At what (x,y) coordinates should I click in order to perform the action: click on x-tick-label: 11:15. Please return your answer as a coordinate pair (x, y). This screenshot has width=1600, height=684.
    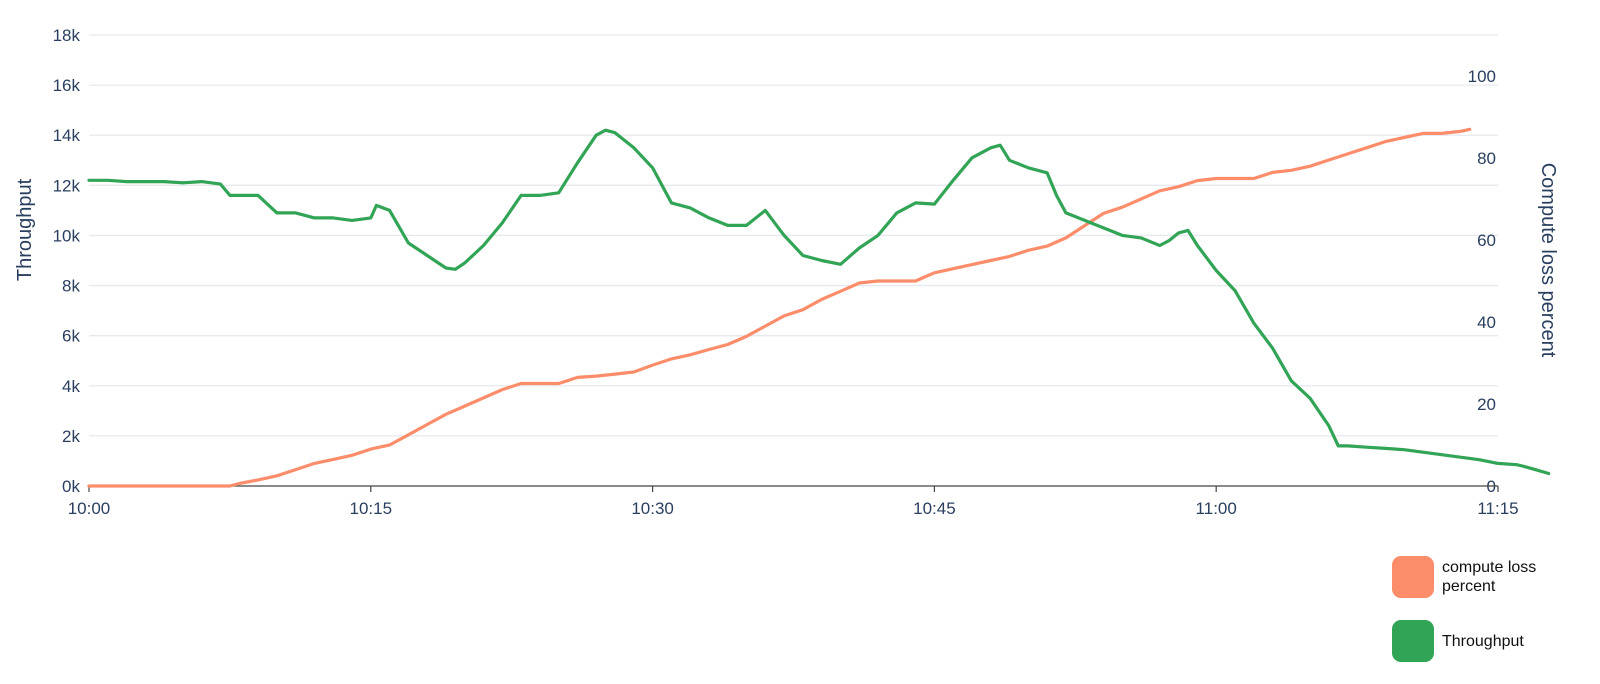
    Looking at the image, I should click on (1497, 508).